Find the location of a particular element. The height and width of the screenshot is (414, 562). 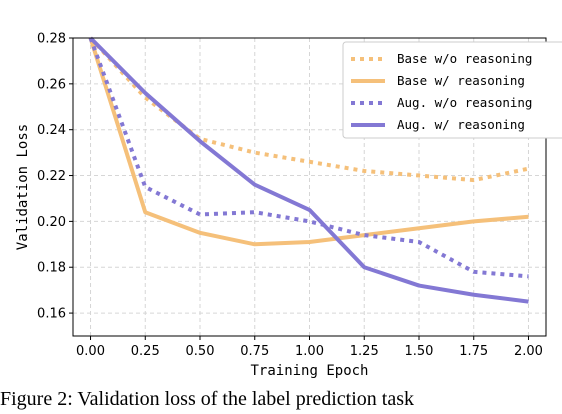

y-tick-label: 0.16 is located at coordinates (51, 314).